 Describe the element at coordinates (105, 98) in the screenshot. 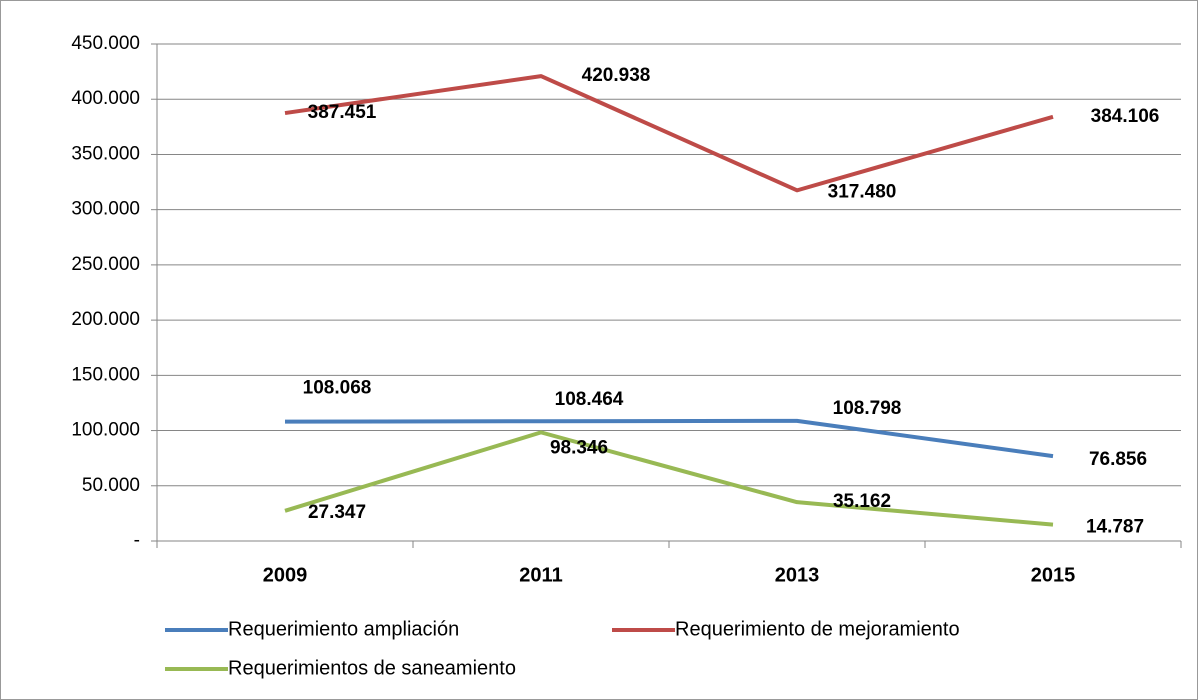

I see `y-tick-label: 400.000` at that location.